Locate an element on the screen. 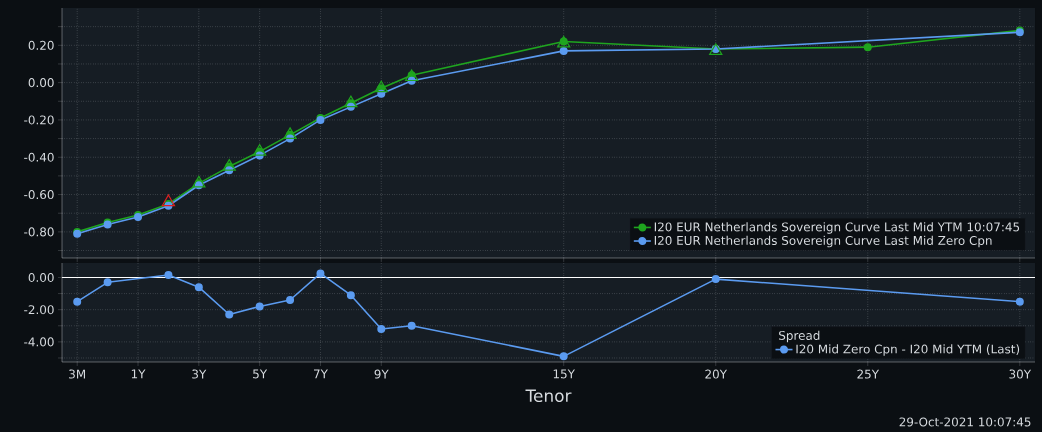  x-tick-label: 3M is located at coordinates (77, 374).